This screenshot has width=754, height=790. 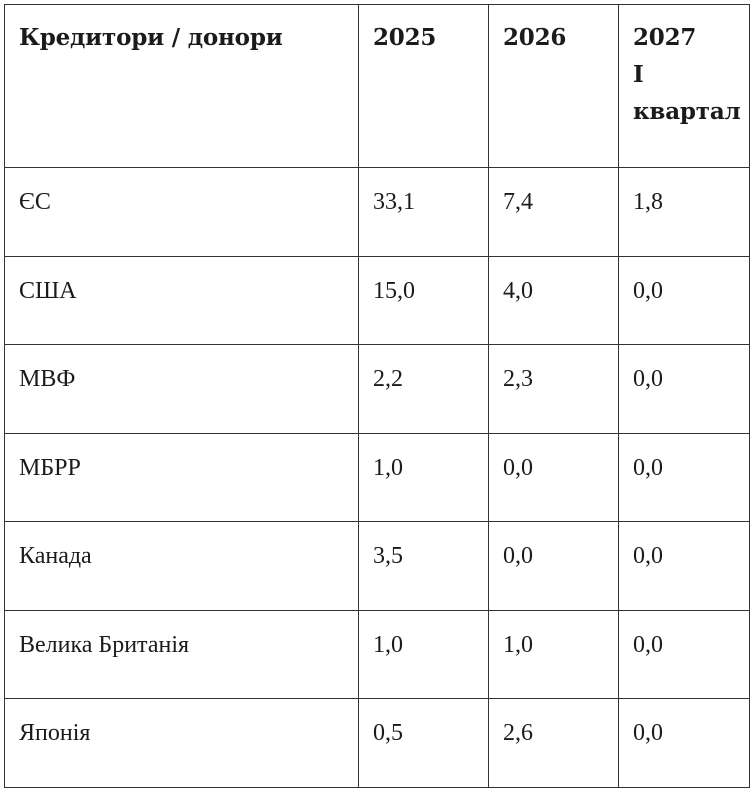 What do you see at coordinates (638, 74) in the screenshot?
I see `header-text: I` at bounding box center [638, 74].